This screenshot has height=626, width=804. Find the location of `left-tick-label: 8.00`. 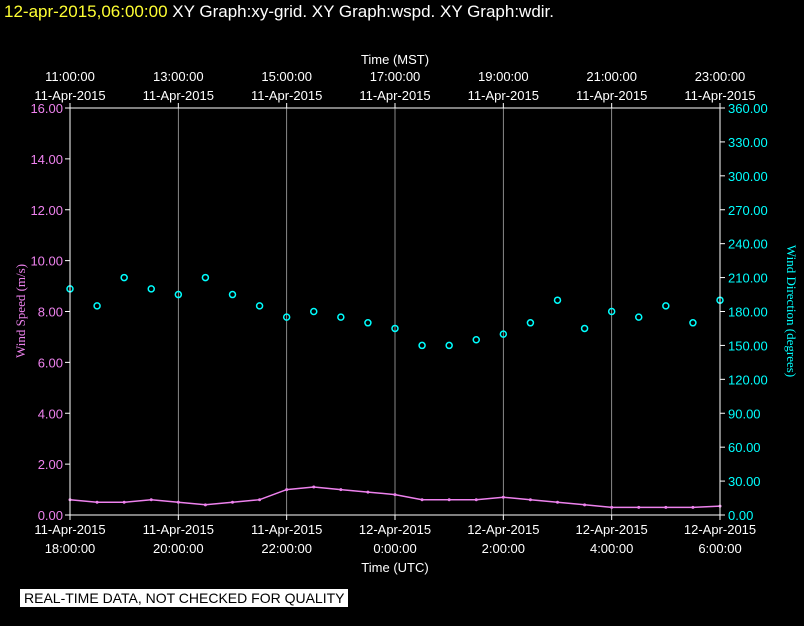

left-tick-label: 8.00 is located at coordinates (50, 312).